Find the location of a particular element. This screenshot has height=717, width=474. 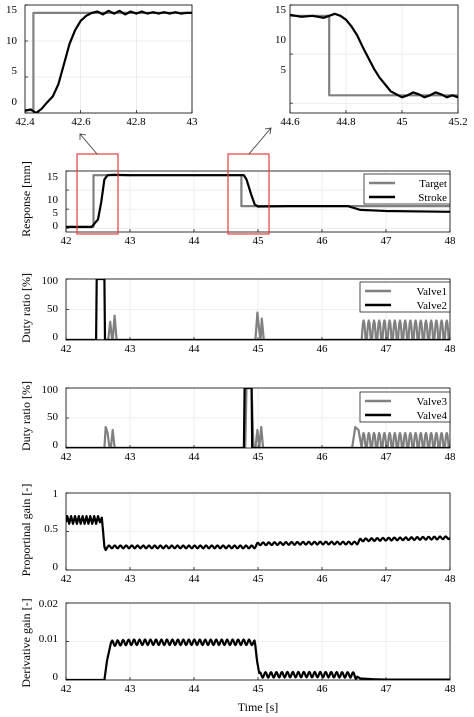

zoom2-tick-x-0: 44.6 is located at coordinates (290, 122).